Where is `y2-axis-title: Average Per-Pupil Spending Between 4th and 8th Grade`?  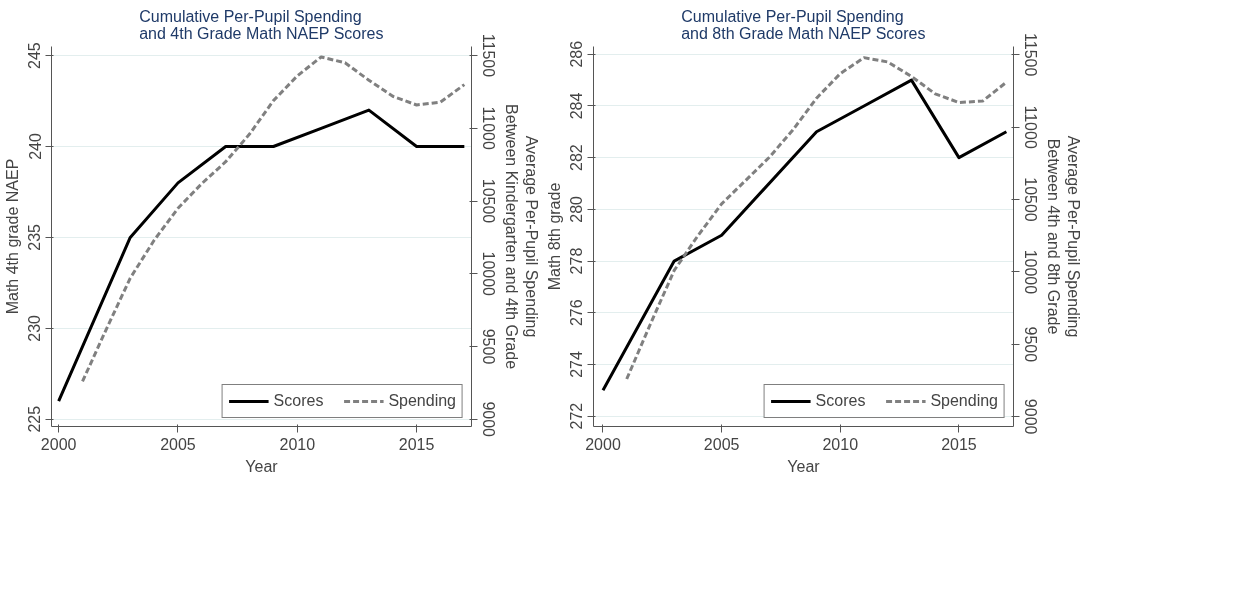
y2-axis-title: Average Per-Pupil Spending Between 4th and 8th Grade is located at coordinates (1063, 236).